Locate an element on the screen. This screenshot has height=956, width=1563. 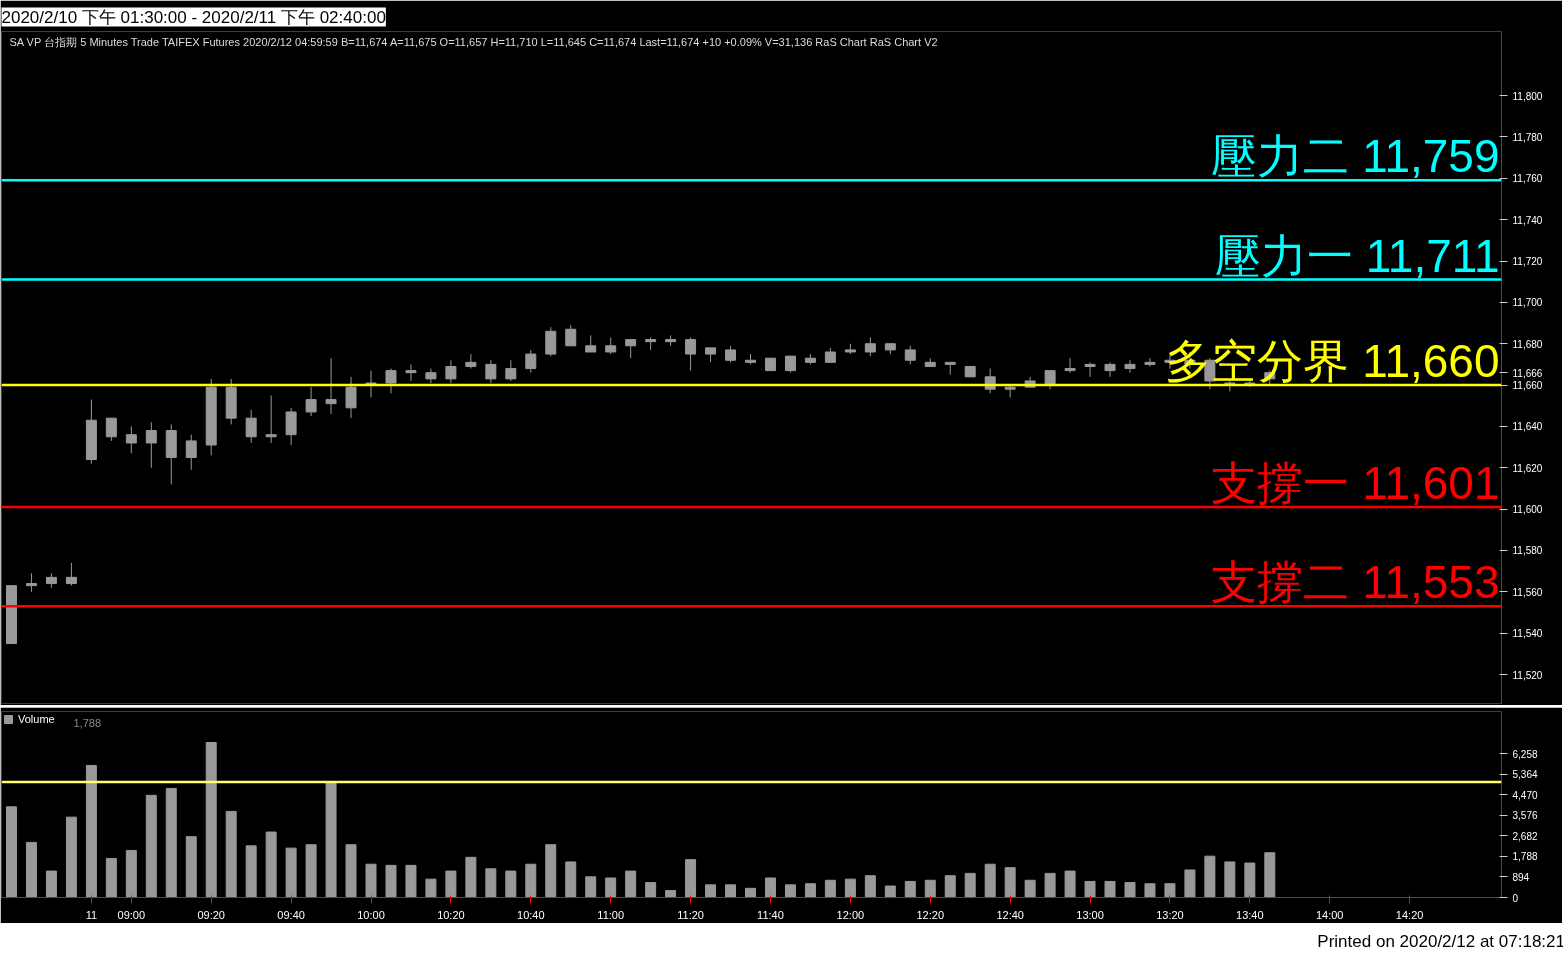
x-tick-label: 12:00 is located at coordinates (850, 914).